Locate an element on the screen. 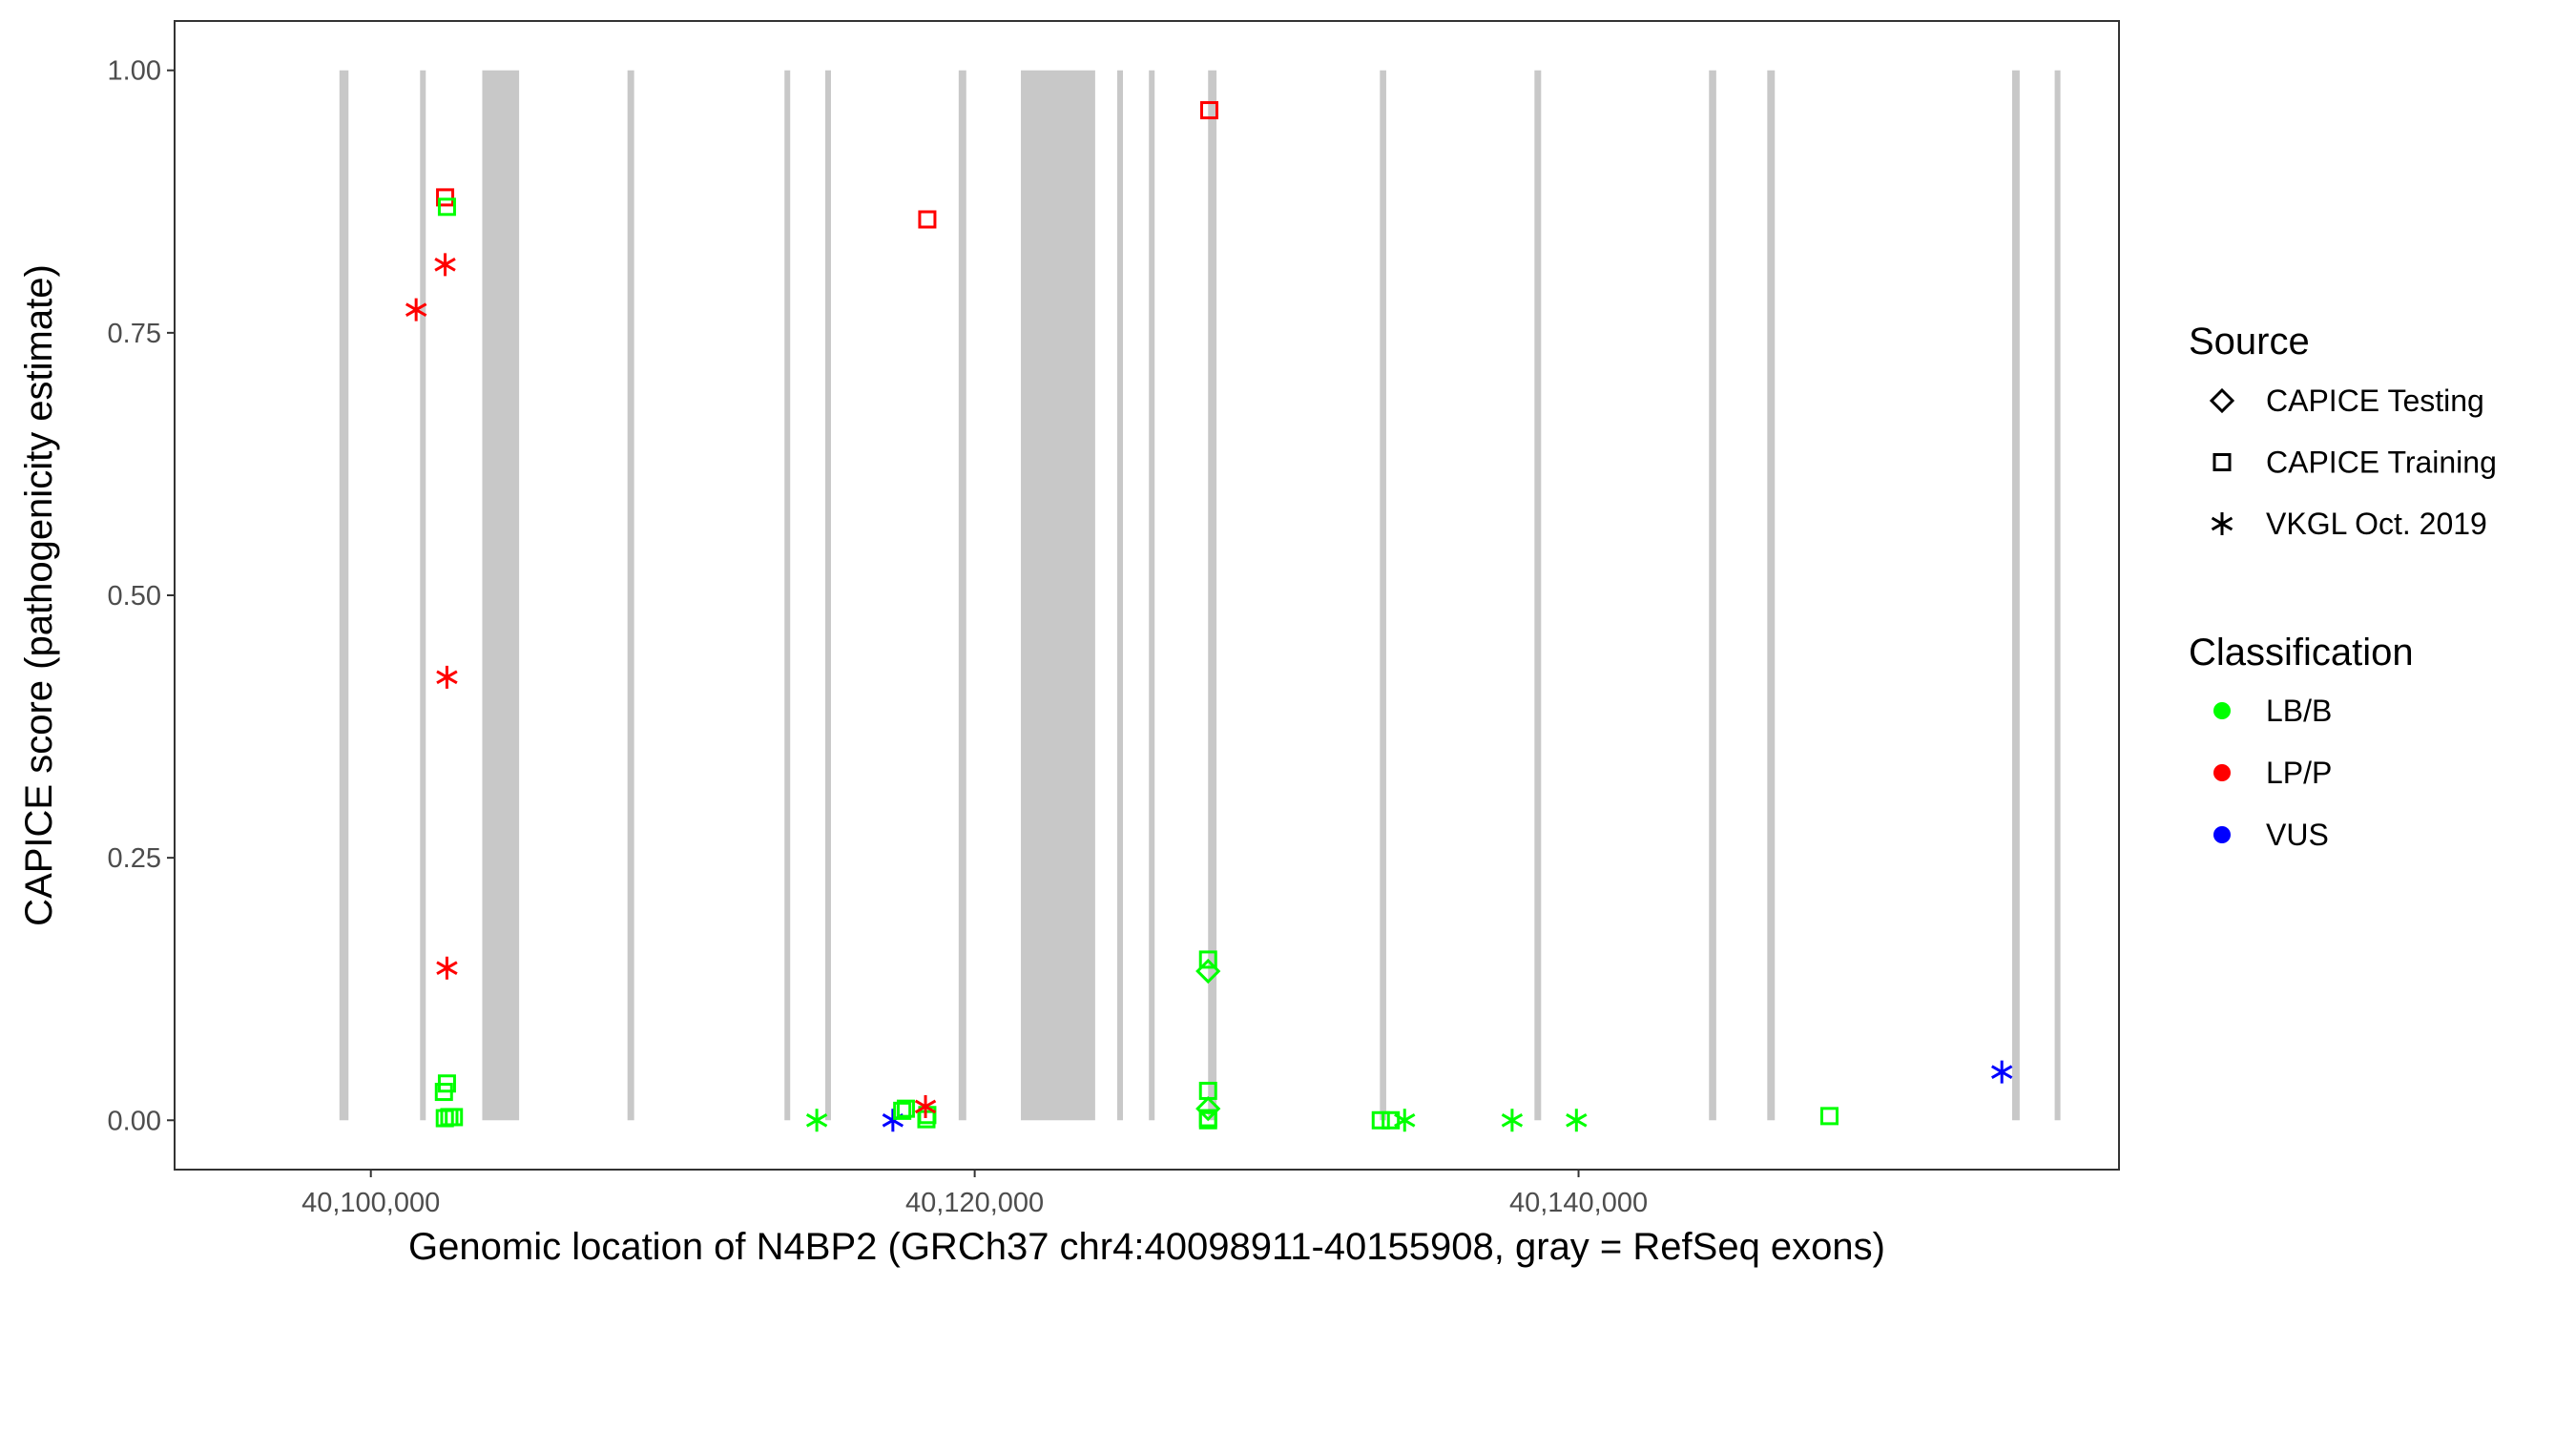 This screenshot has height=1431, width=2576. legend-classification-label: LB/B is located at coordinates (2299, 711).